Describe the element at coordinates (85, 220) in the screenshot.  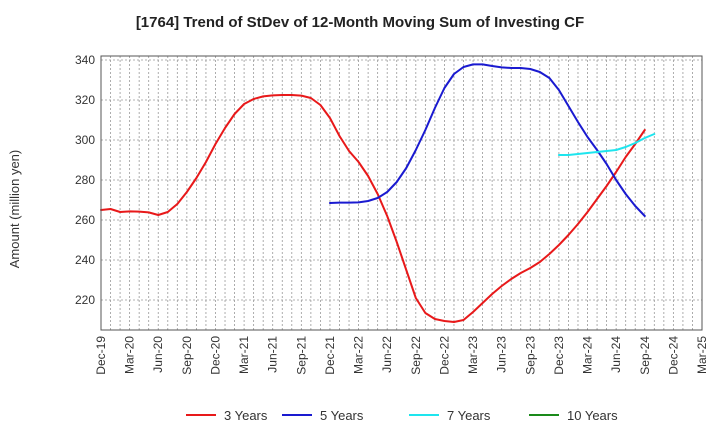
I see `y-tick-label: 260` at that location.